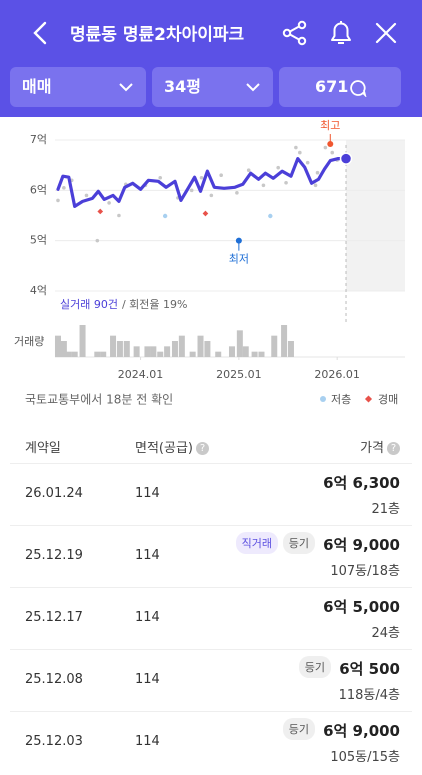 This screenshot has width=422, height=775. I want to click on x-tick-label: 2026.01, so click(337, 374).